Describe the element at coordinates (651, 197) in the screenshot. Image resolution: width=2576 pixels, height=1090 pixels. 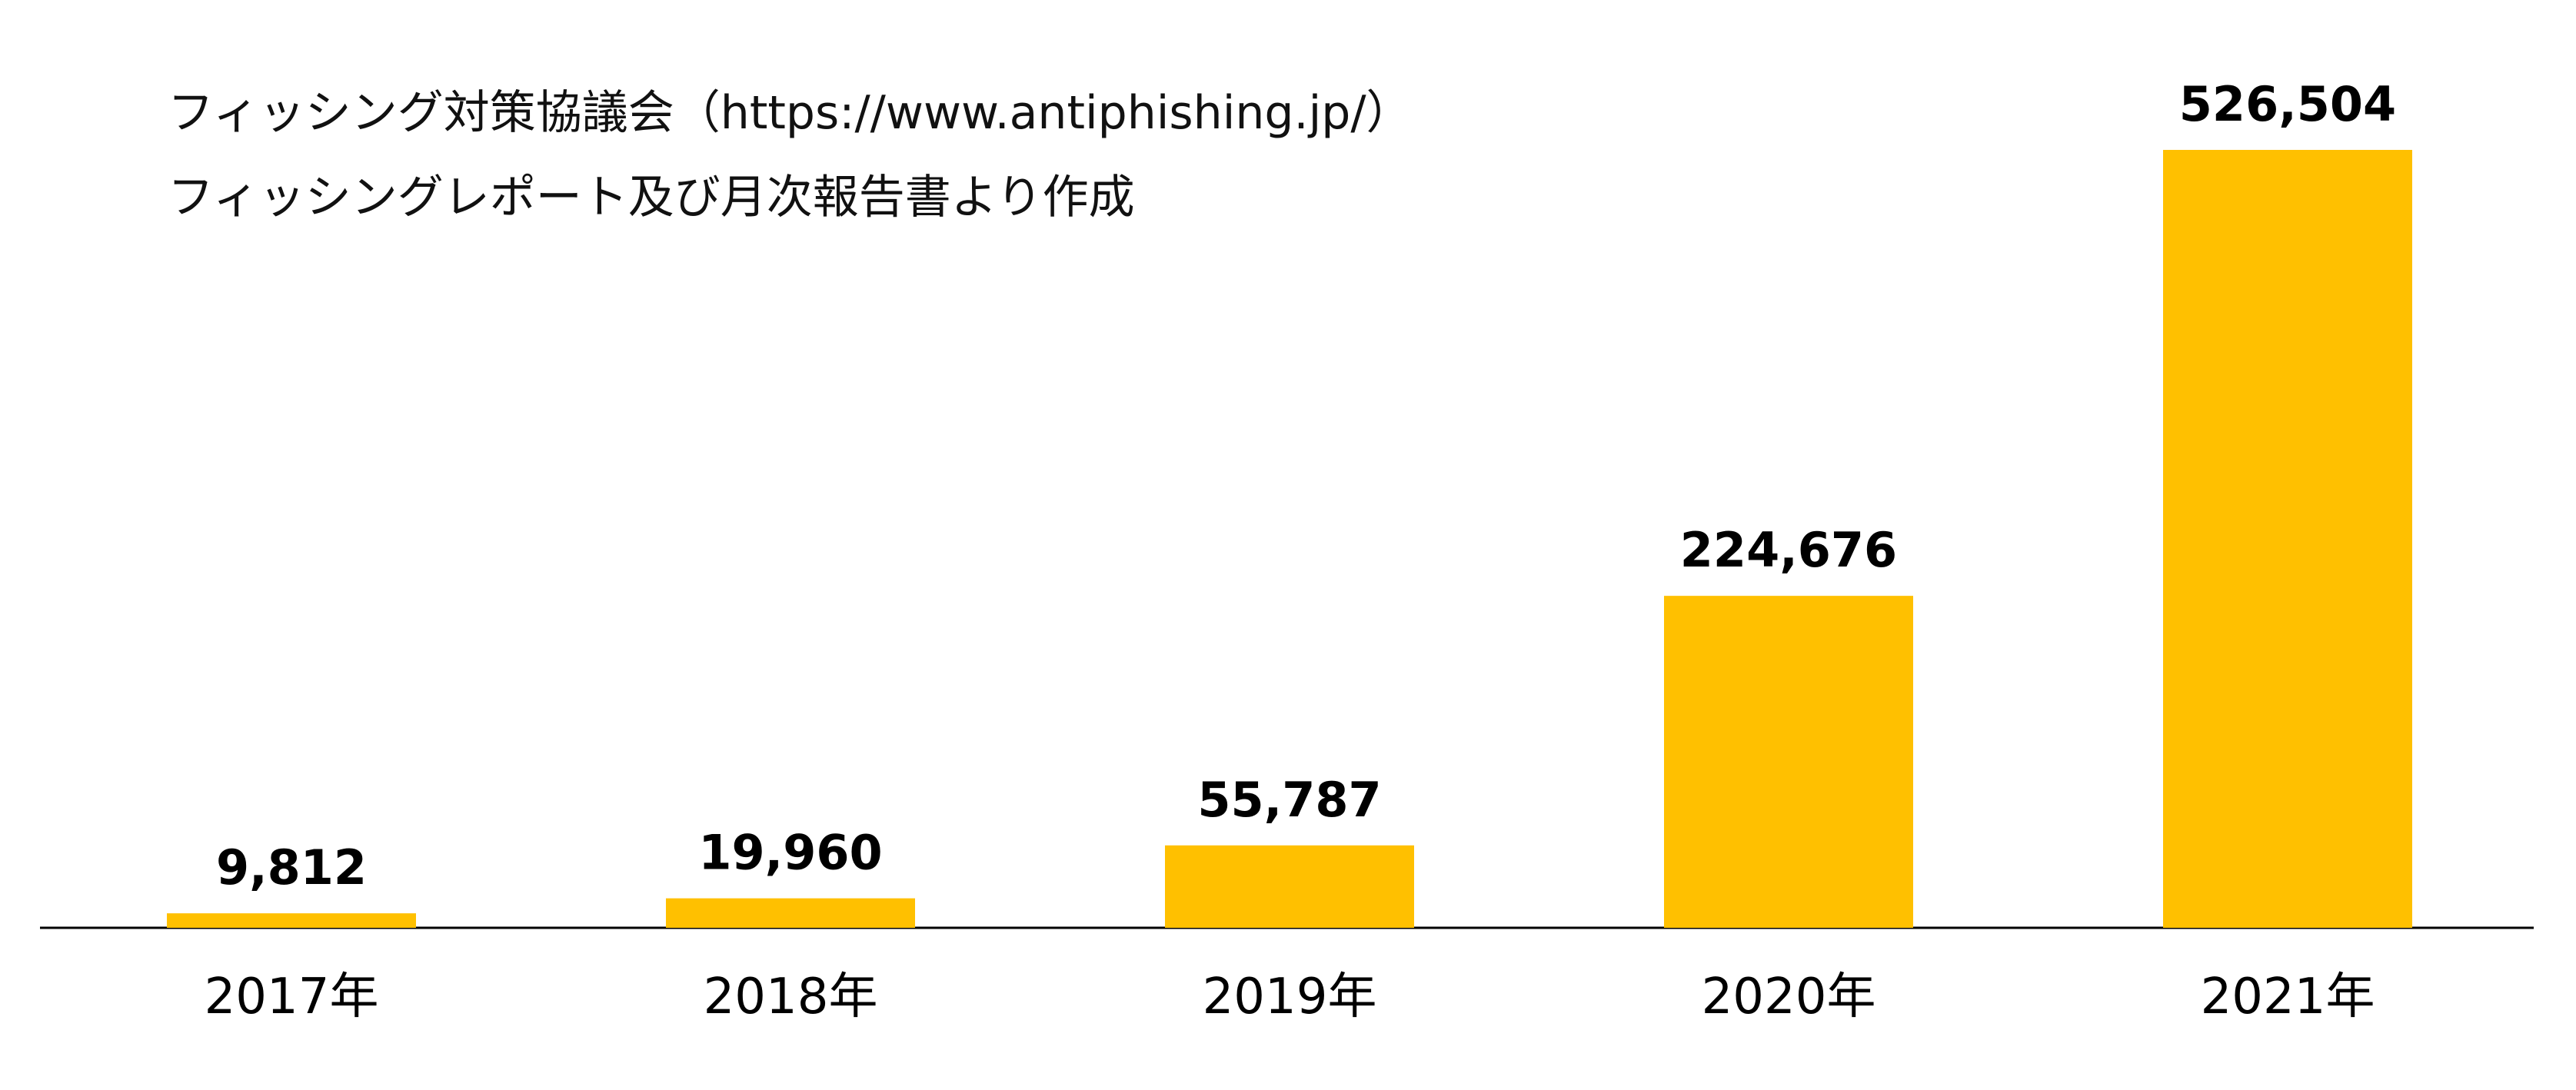
I see `source-note-line-2: フィッシングレポート及び月次報告書より作成` at that location.